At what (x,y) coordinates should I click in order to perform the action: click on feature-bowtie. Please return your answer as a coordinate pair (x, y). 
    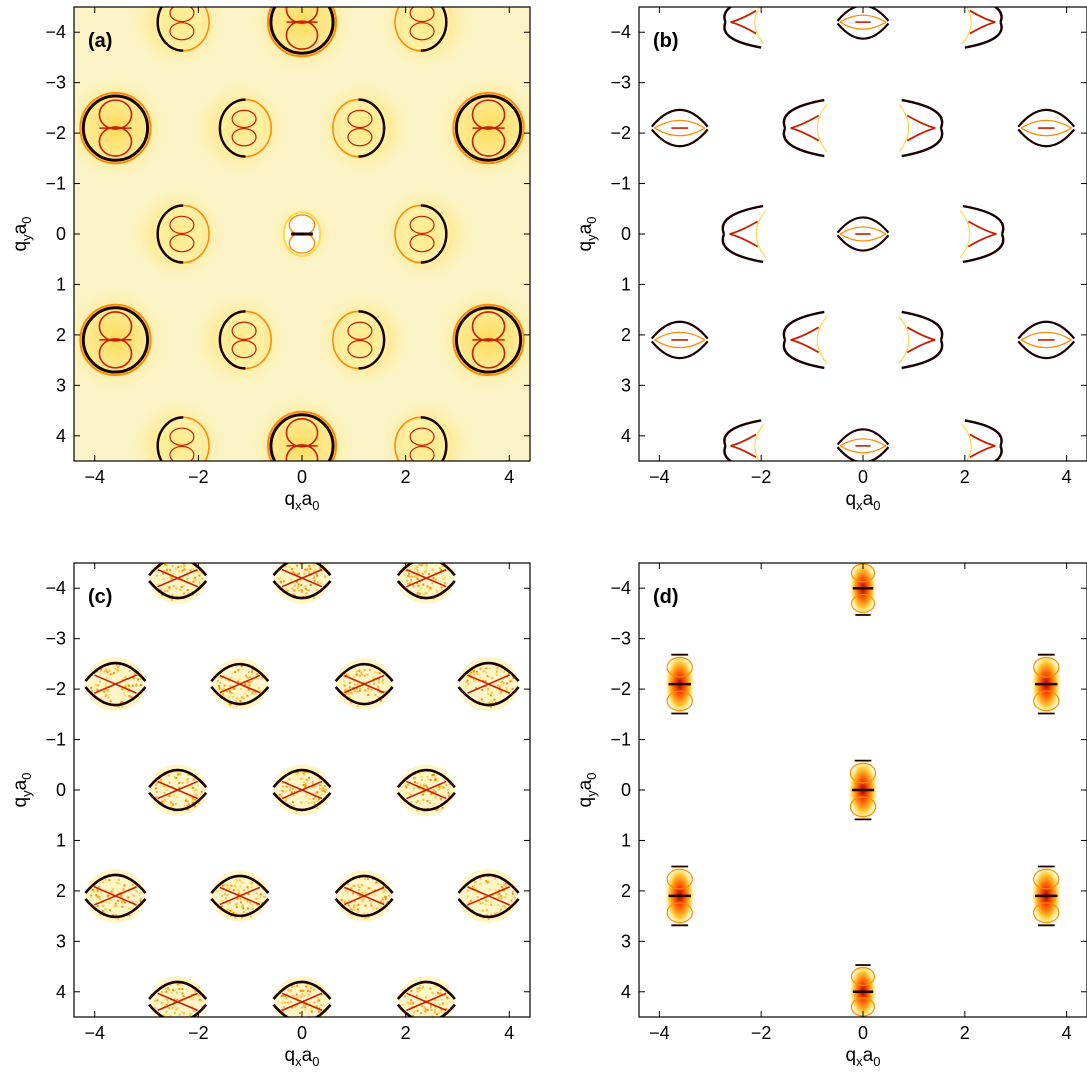
    Looking at the image, I should click on (302, 234).